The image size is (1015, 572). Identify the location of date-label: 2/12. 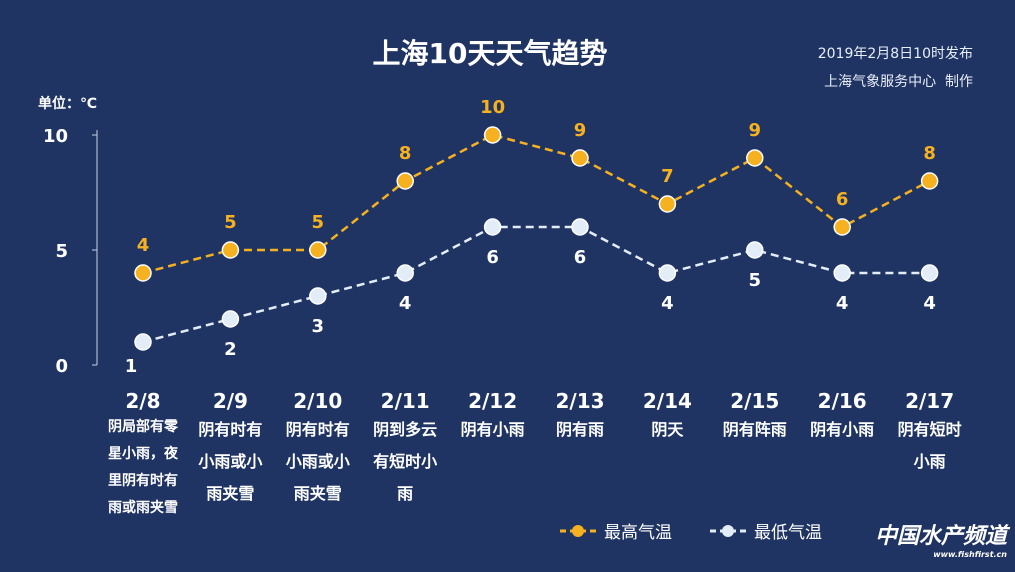
(492, 401).